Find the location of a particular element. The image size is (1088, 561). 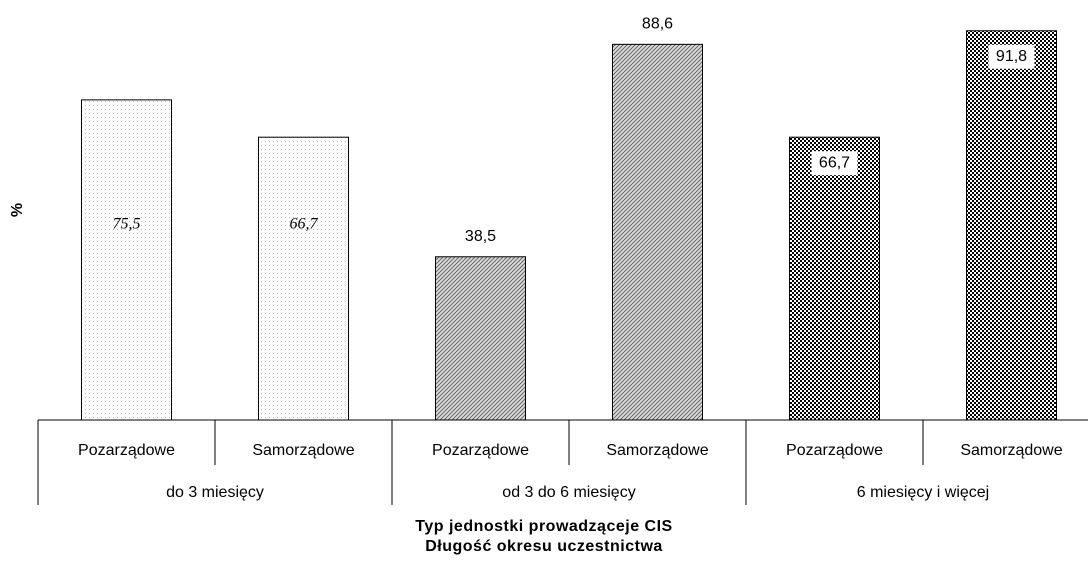

data-label: 88,6 is located at coordinates (657, 24).